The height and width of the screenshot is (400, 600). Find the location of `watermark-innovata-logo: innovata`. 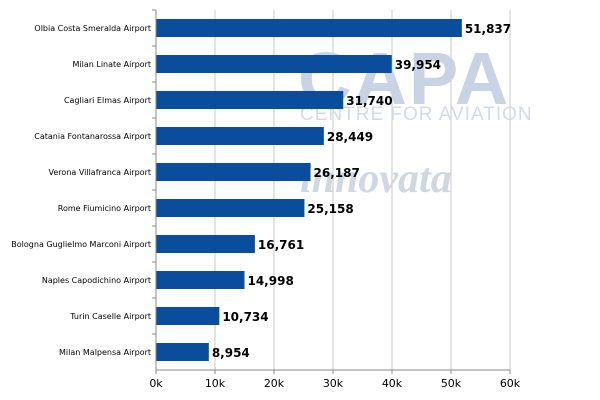

watermark-innovata-logo: innovata is located at coordinates (376, 179).